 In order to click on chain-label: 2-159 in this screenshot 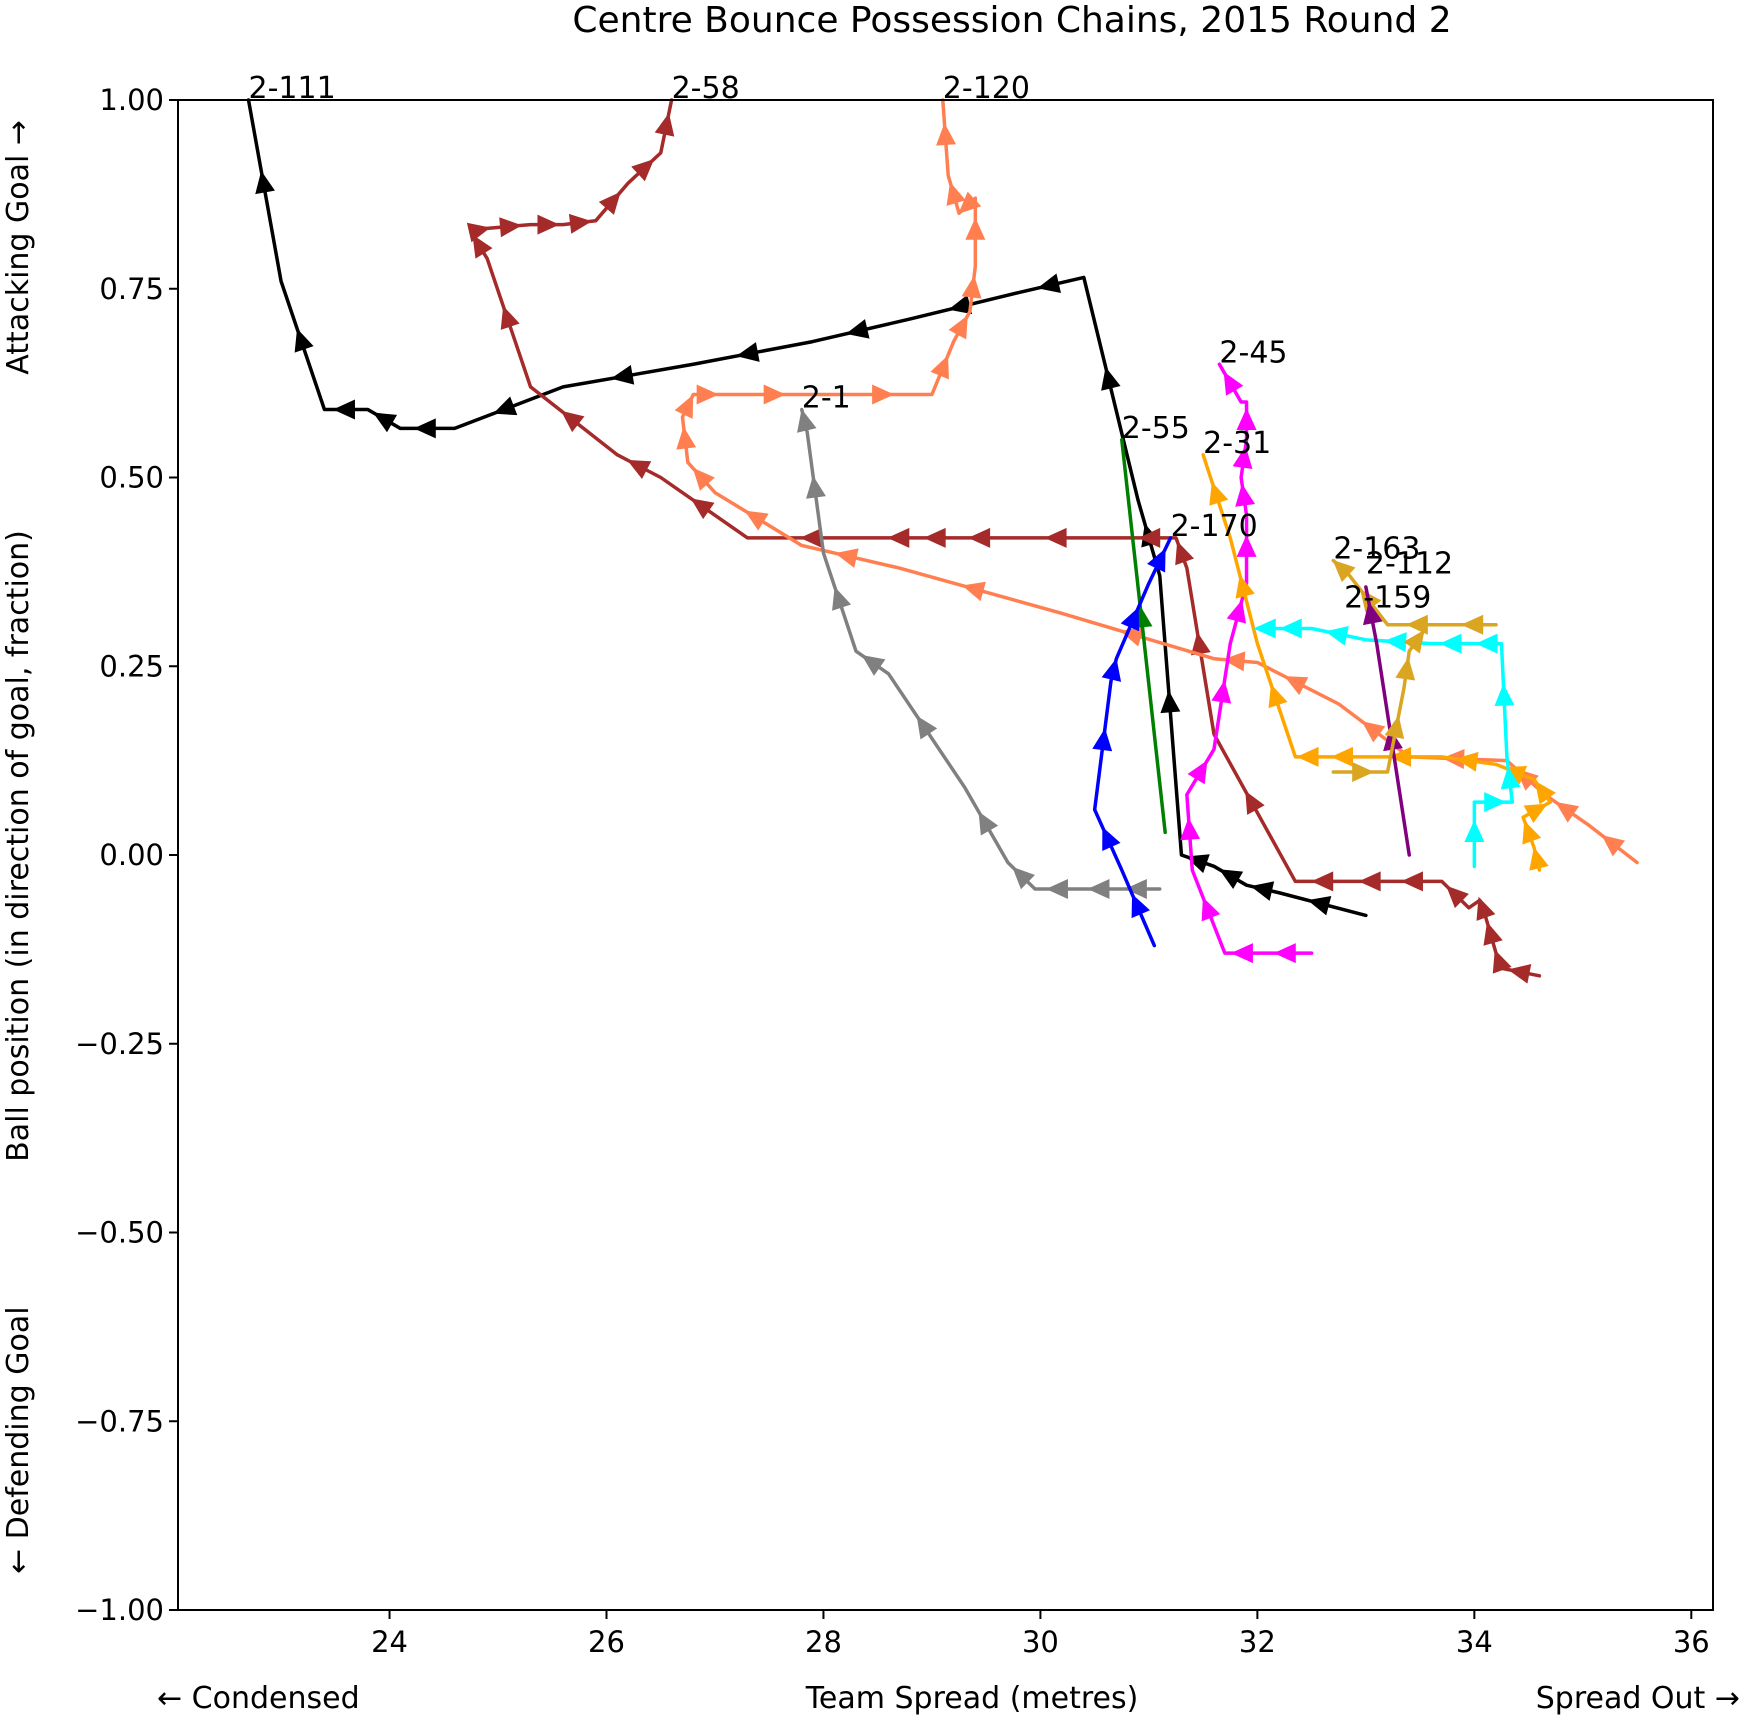, I will do `click(1387, 598)`.